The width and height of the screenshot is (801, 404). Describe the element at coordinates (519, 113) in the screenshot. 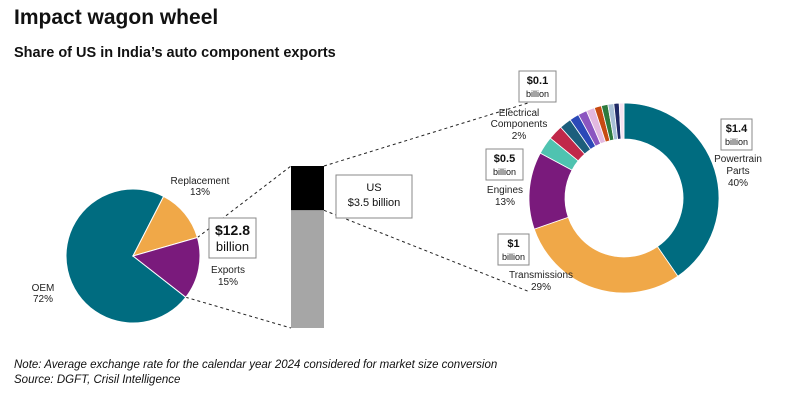

I see `electrical-label-1: Electrical` at that location.